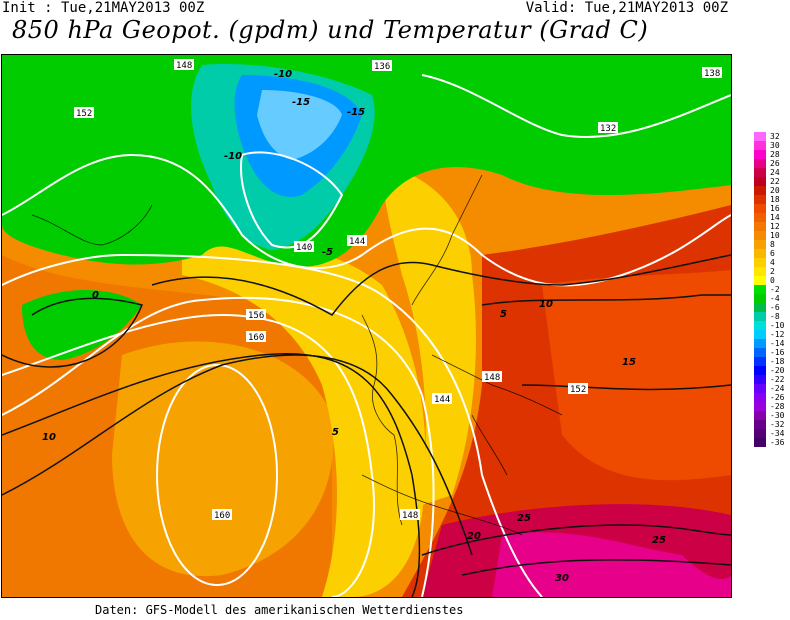 This screenshot has width=790, height=620. Describe the element at coordinates (777, 406) in the screenshot. I see `legend-label: -28` at that location.